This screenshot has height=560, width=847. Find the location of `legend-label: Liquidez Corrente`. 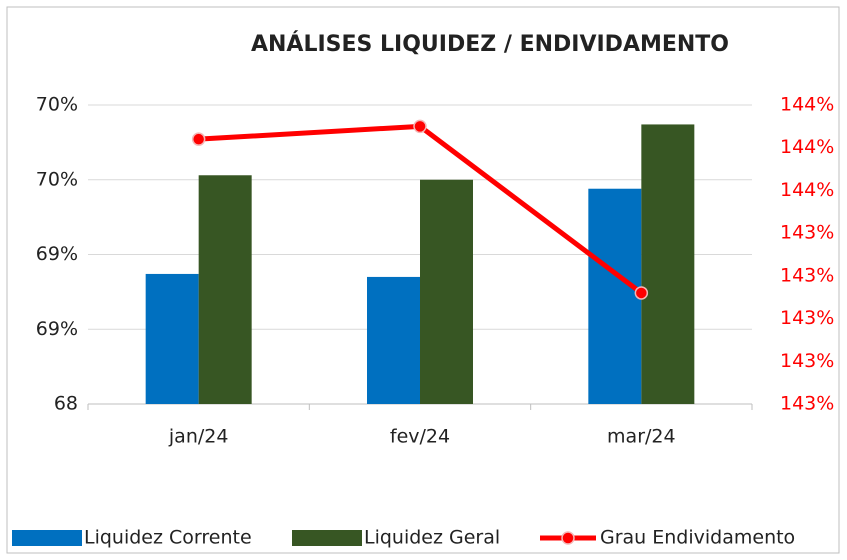

legend-label: Liquidez Corrente is located at coordinates (168, 538).